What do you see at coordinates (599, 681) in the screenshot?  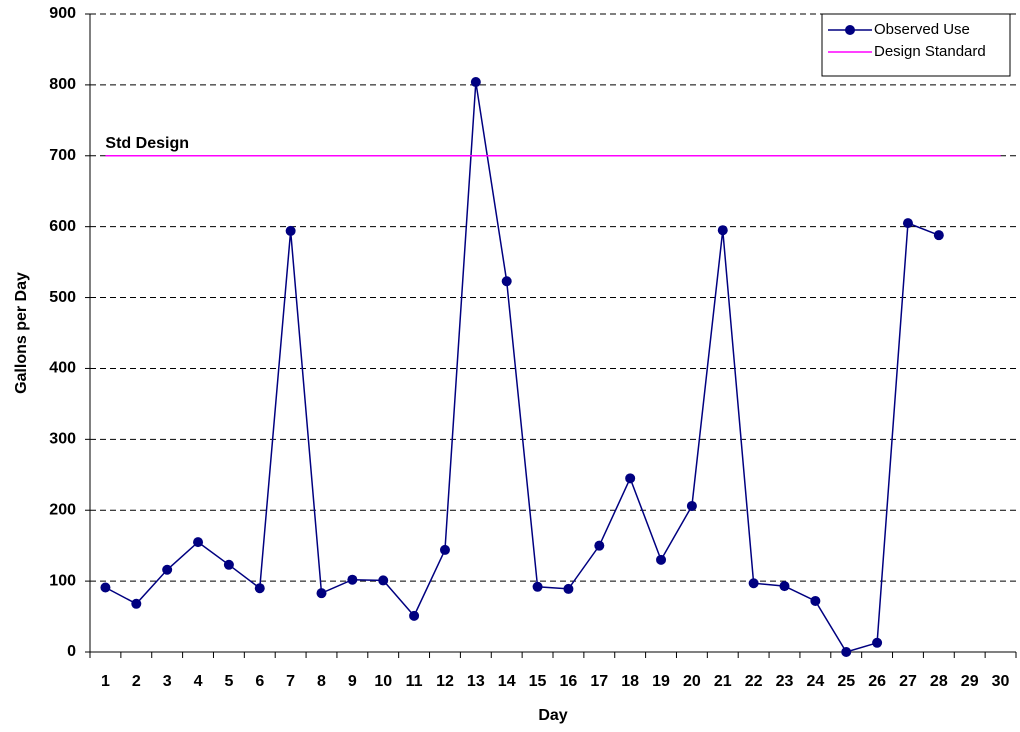 I see `x-tick-label: 17` at bounding box center [599, 681].